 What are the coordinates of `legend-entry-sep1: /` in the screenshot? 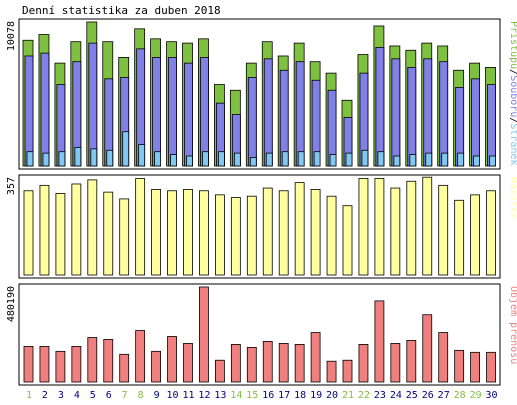 It's located at (512, 120).